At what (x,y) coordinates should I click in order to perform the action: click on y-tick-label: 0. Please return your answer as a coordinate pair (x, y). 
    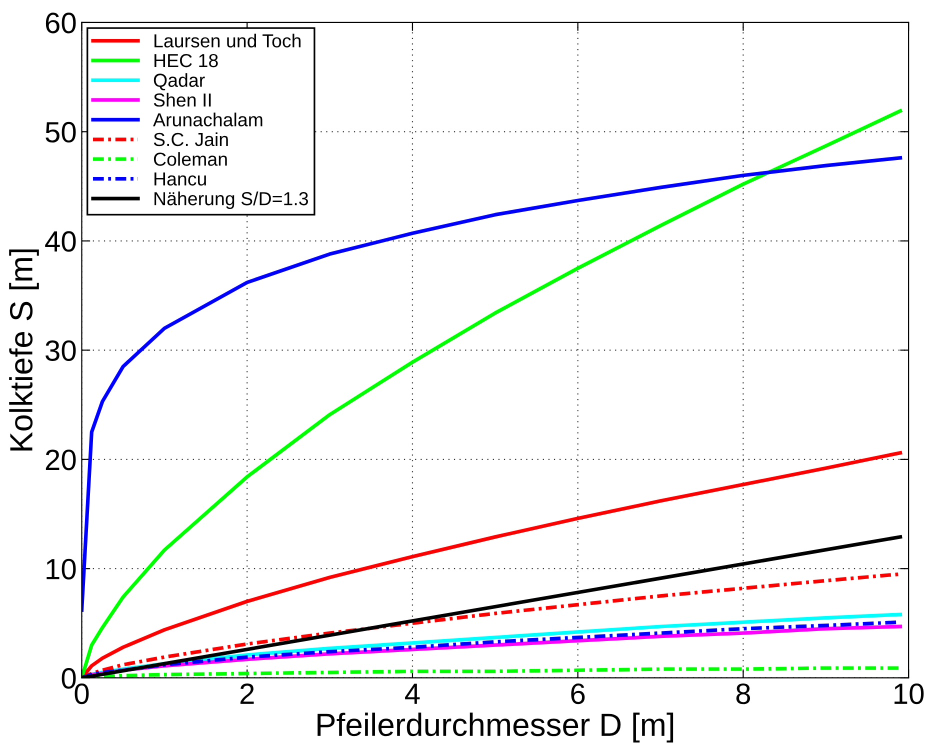
    Looking at the image, I should click on (69, 678).